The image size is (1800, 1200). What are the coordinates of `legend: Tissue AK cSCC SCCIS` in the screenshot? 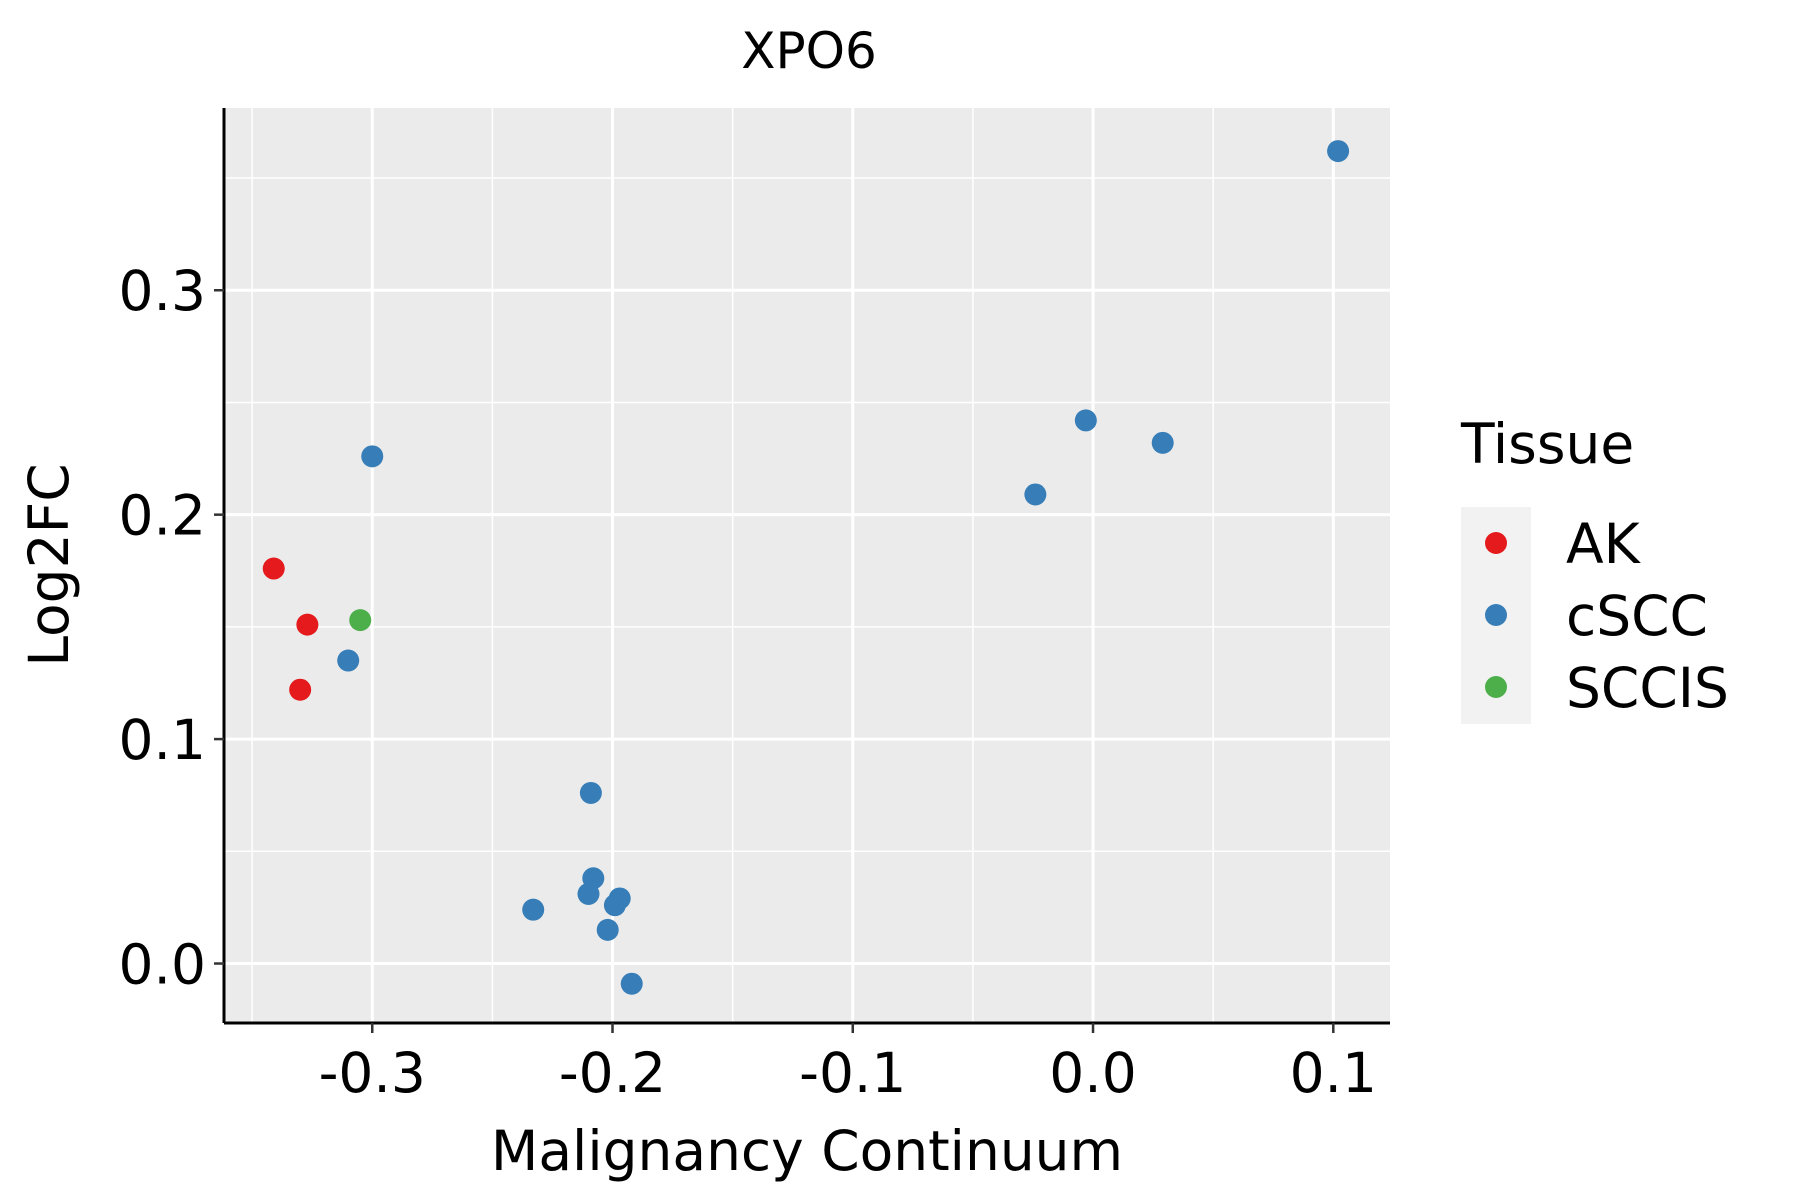 It's located at (1594, 568).